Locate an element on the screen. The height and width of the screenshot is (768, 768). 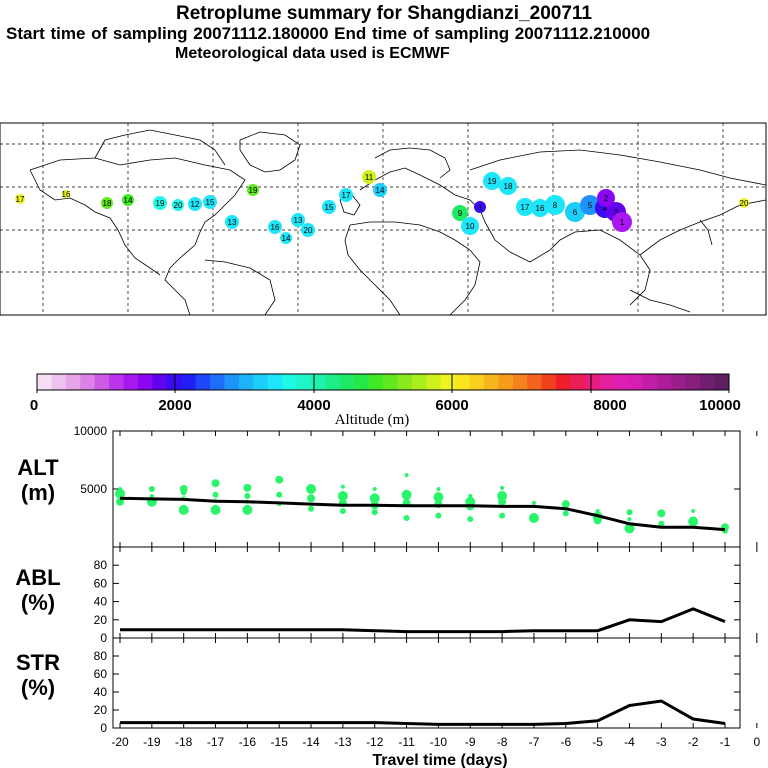
alt-ylabel-1: ALT is located at coordinates (38, 467).